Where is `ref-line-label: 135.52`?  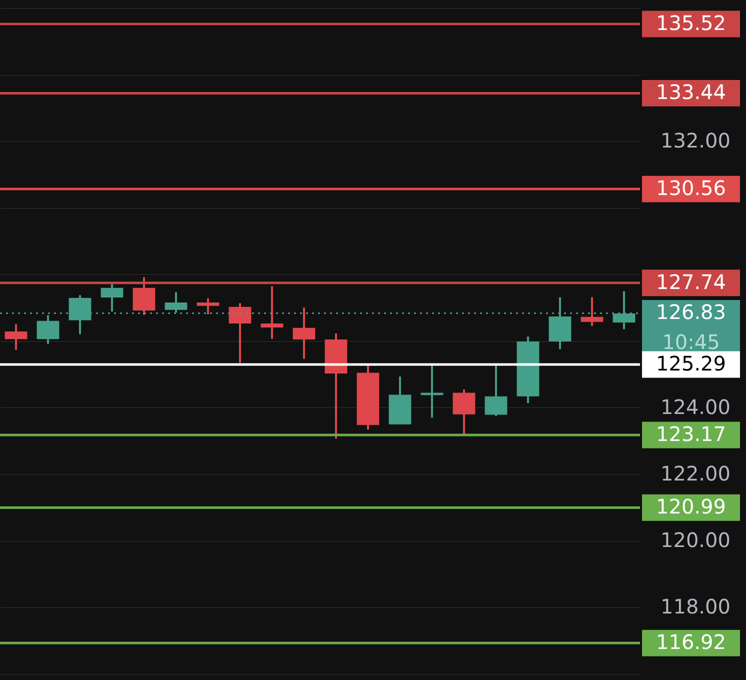 ref-line-label: 135.52 is located at coordinates (691, 22).